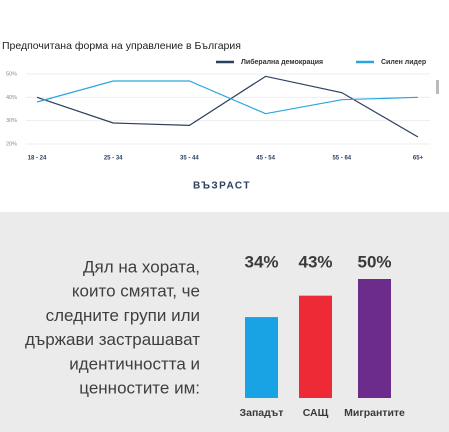 This screenshot has height=432, width=449. Describe the element at coordinates (262, 413) in the screenshot. I see `x-tick-label: Западът` at that location.